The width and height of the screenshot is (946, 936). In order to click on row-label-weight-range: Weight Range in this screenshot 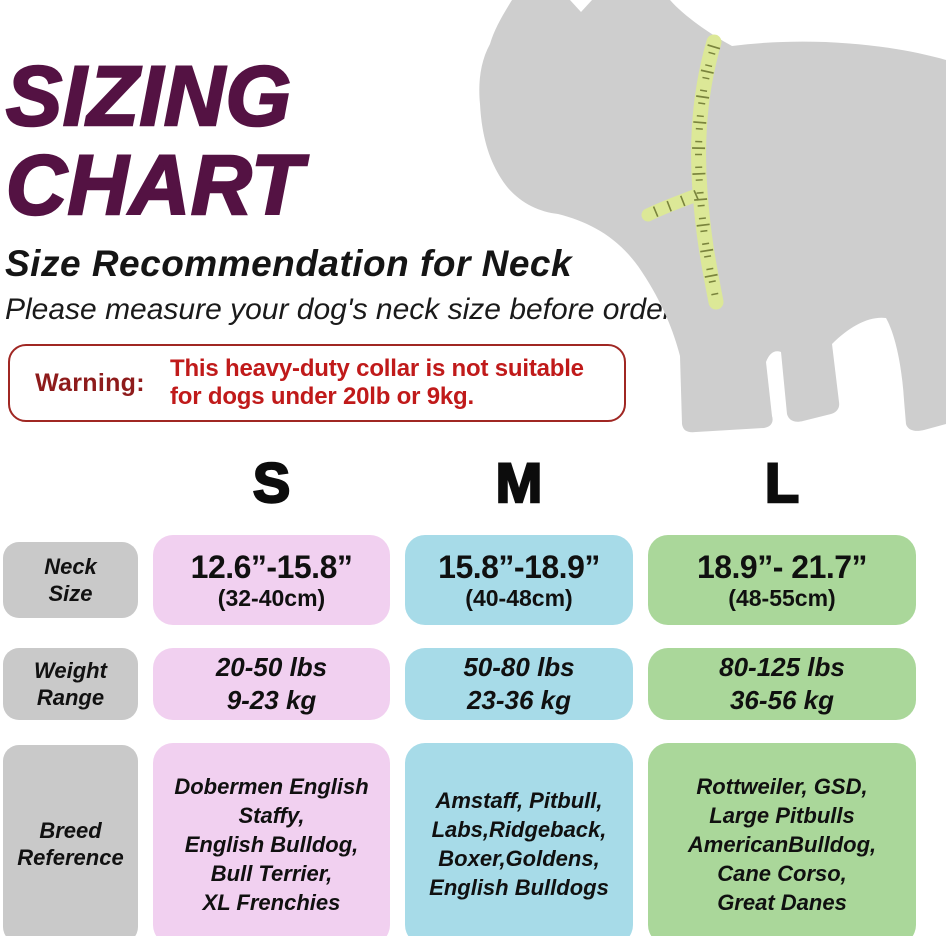, I will do `click(70, 684)`.